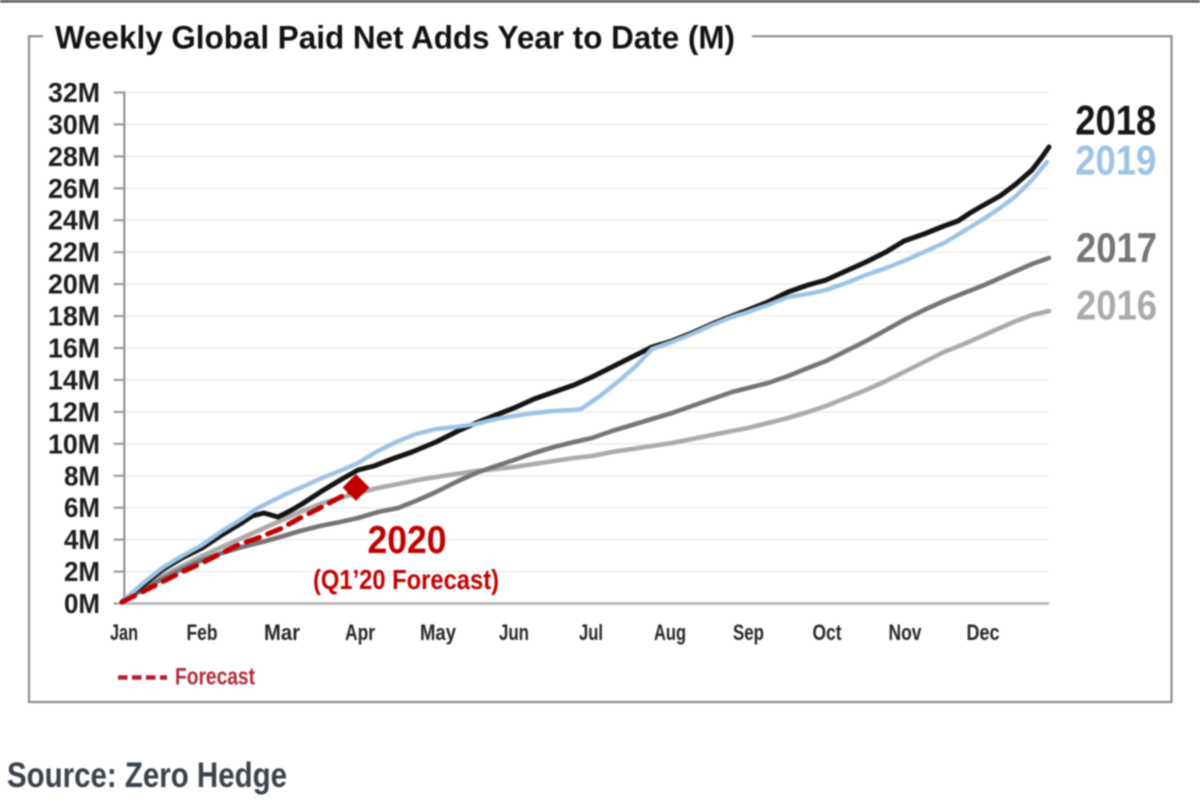 This screenshot has height=805, width=1200. Describe the element at coordinates (74, 379) in the screenshot. I see `svg-text: 14M` at that location.